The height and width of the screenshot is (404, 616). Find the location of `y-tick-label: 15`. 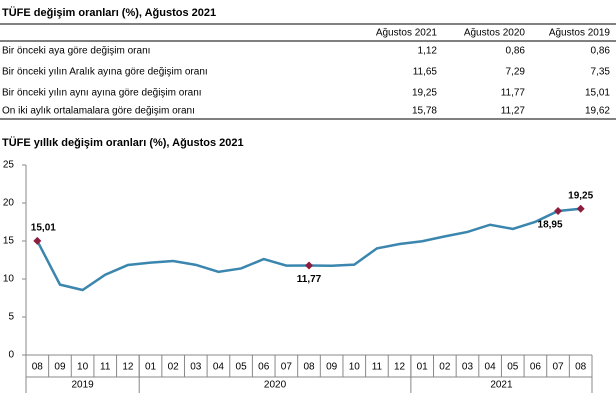

y-tick-label: 15 is located at coordinates (9, 241).